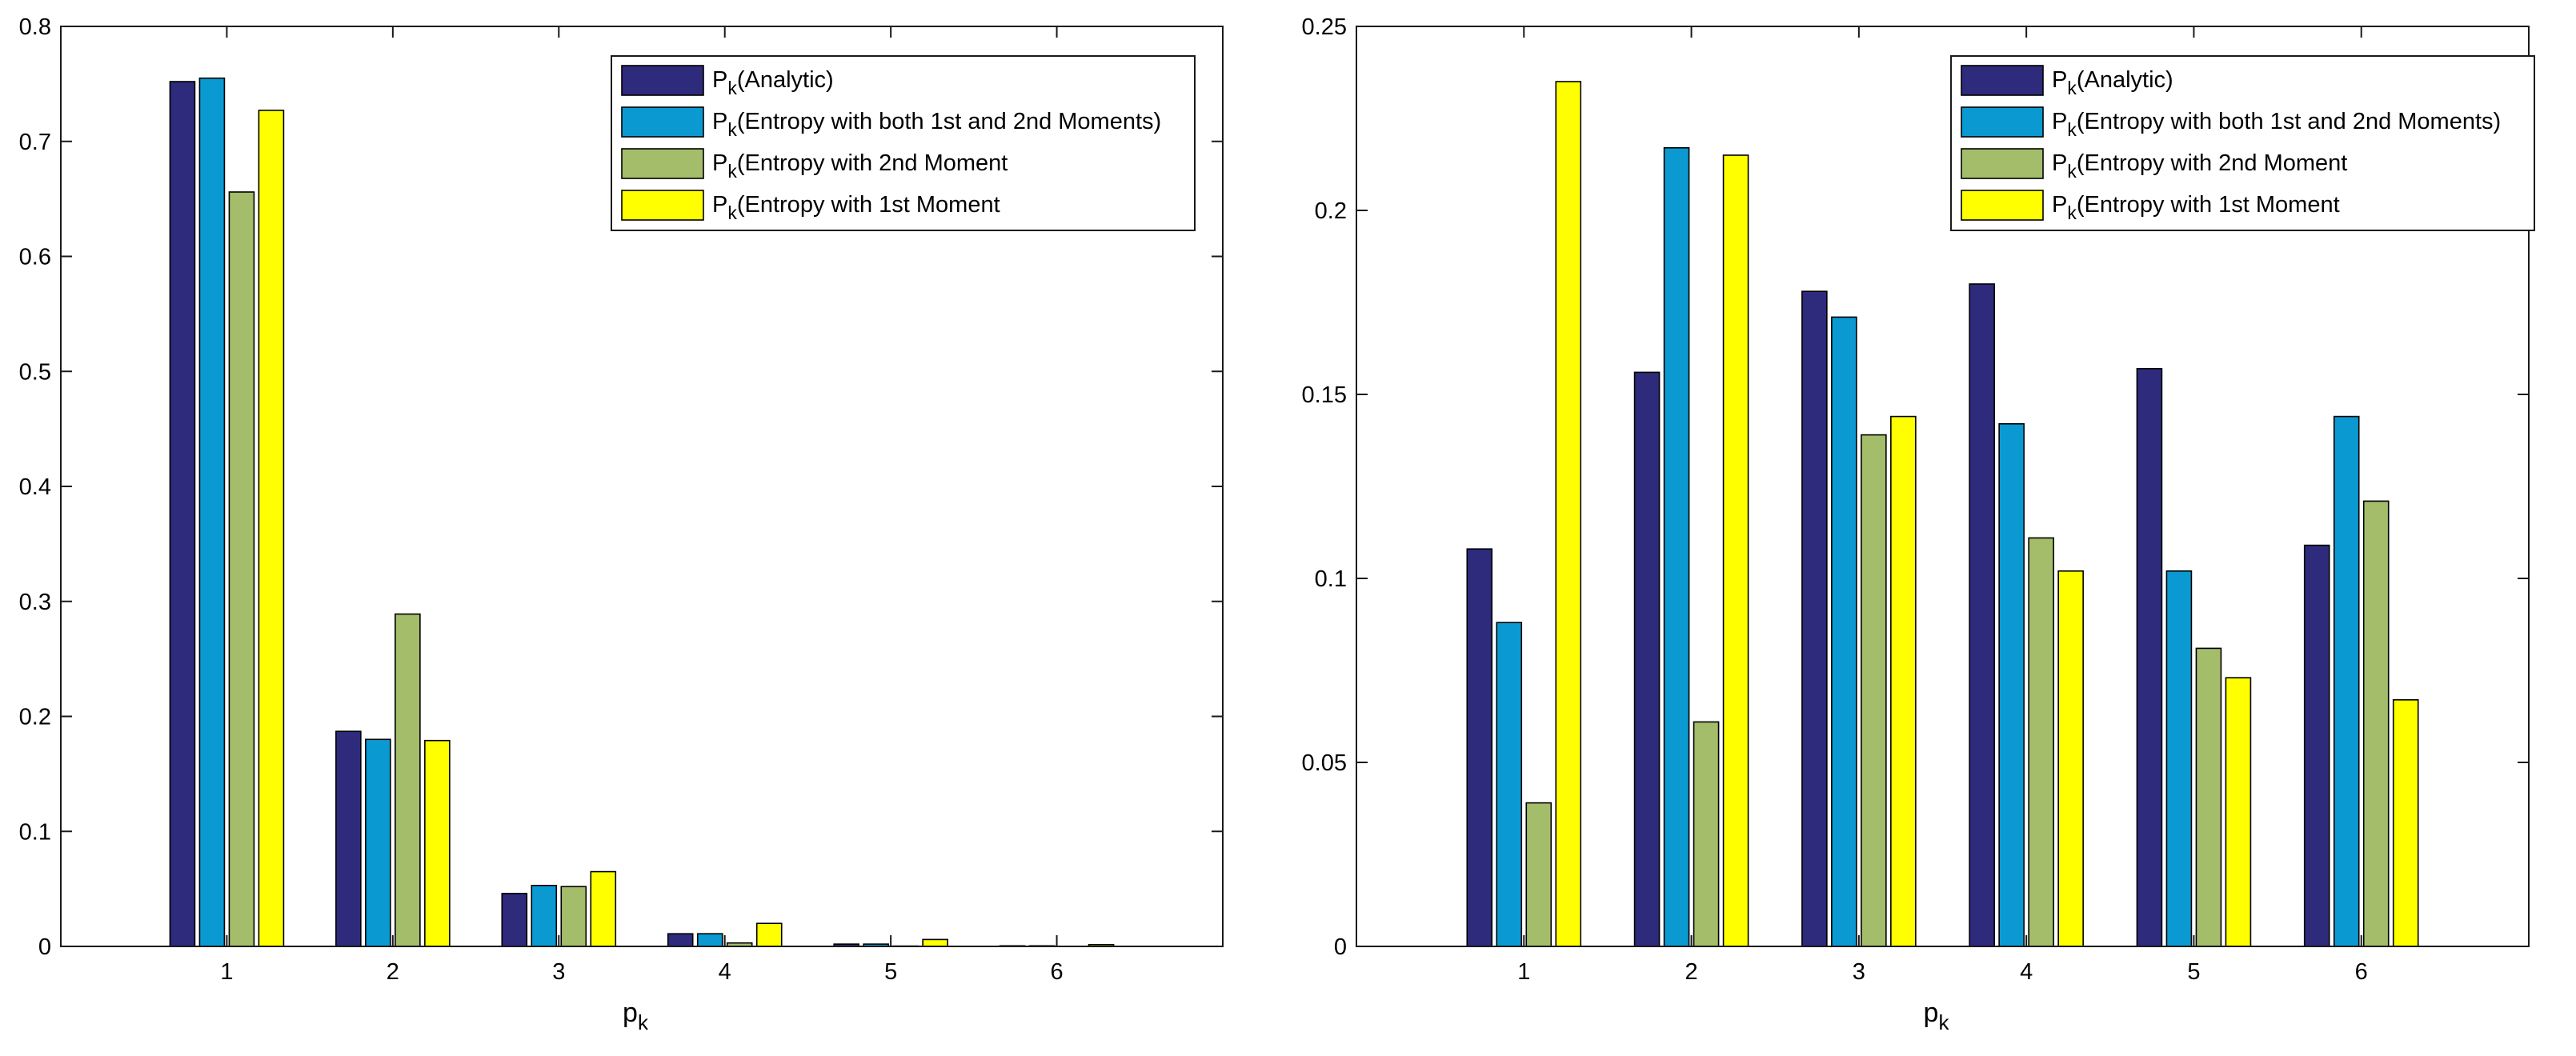 The image size is (2576, 1056). I want to click on y-tick-label: 0.15, so click(1324, 395).